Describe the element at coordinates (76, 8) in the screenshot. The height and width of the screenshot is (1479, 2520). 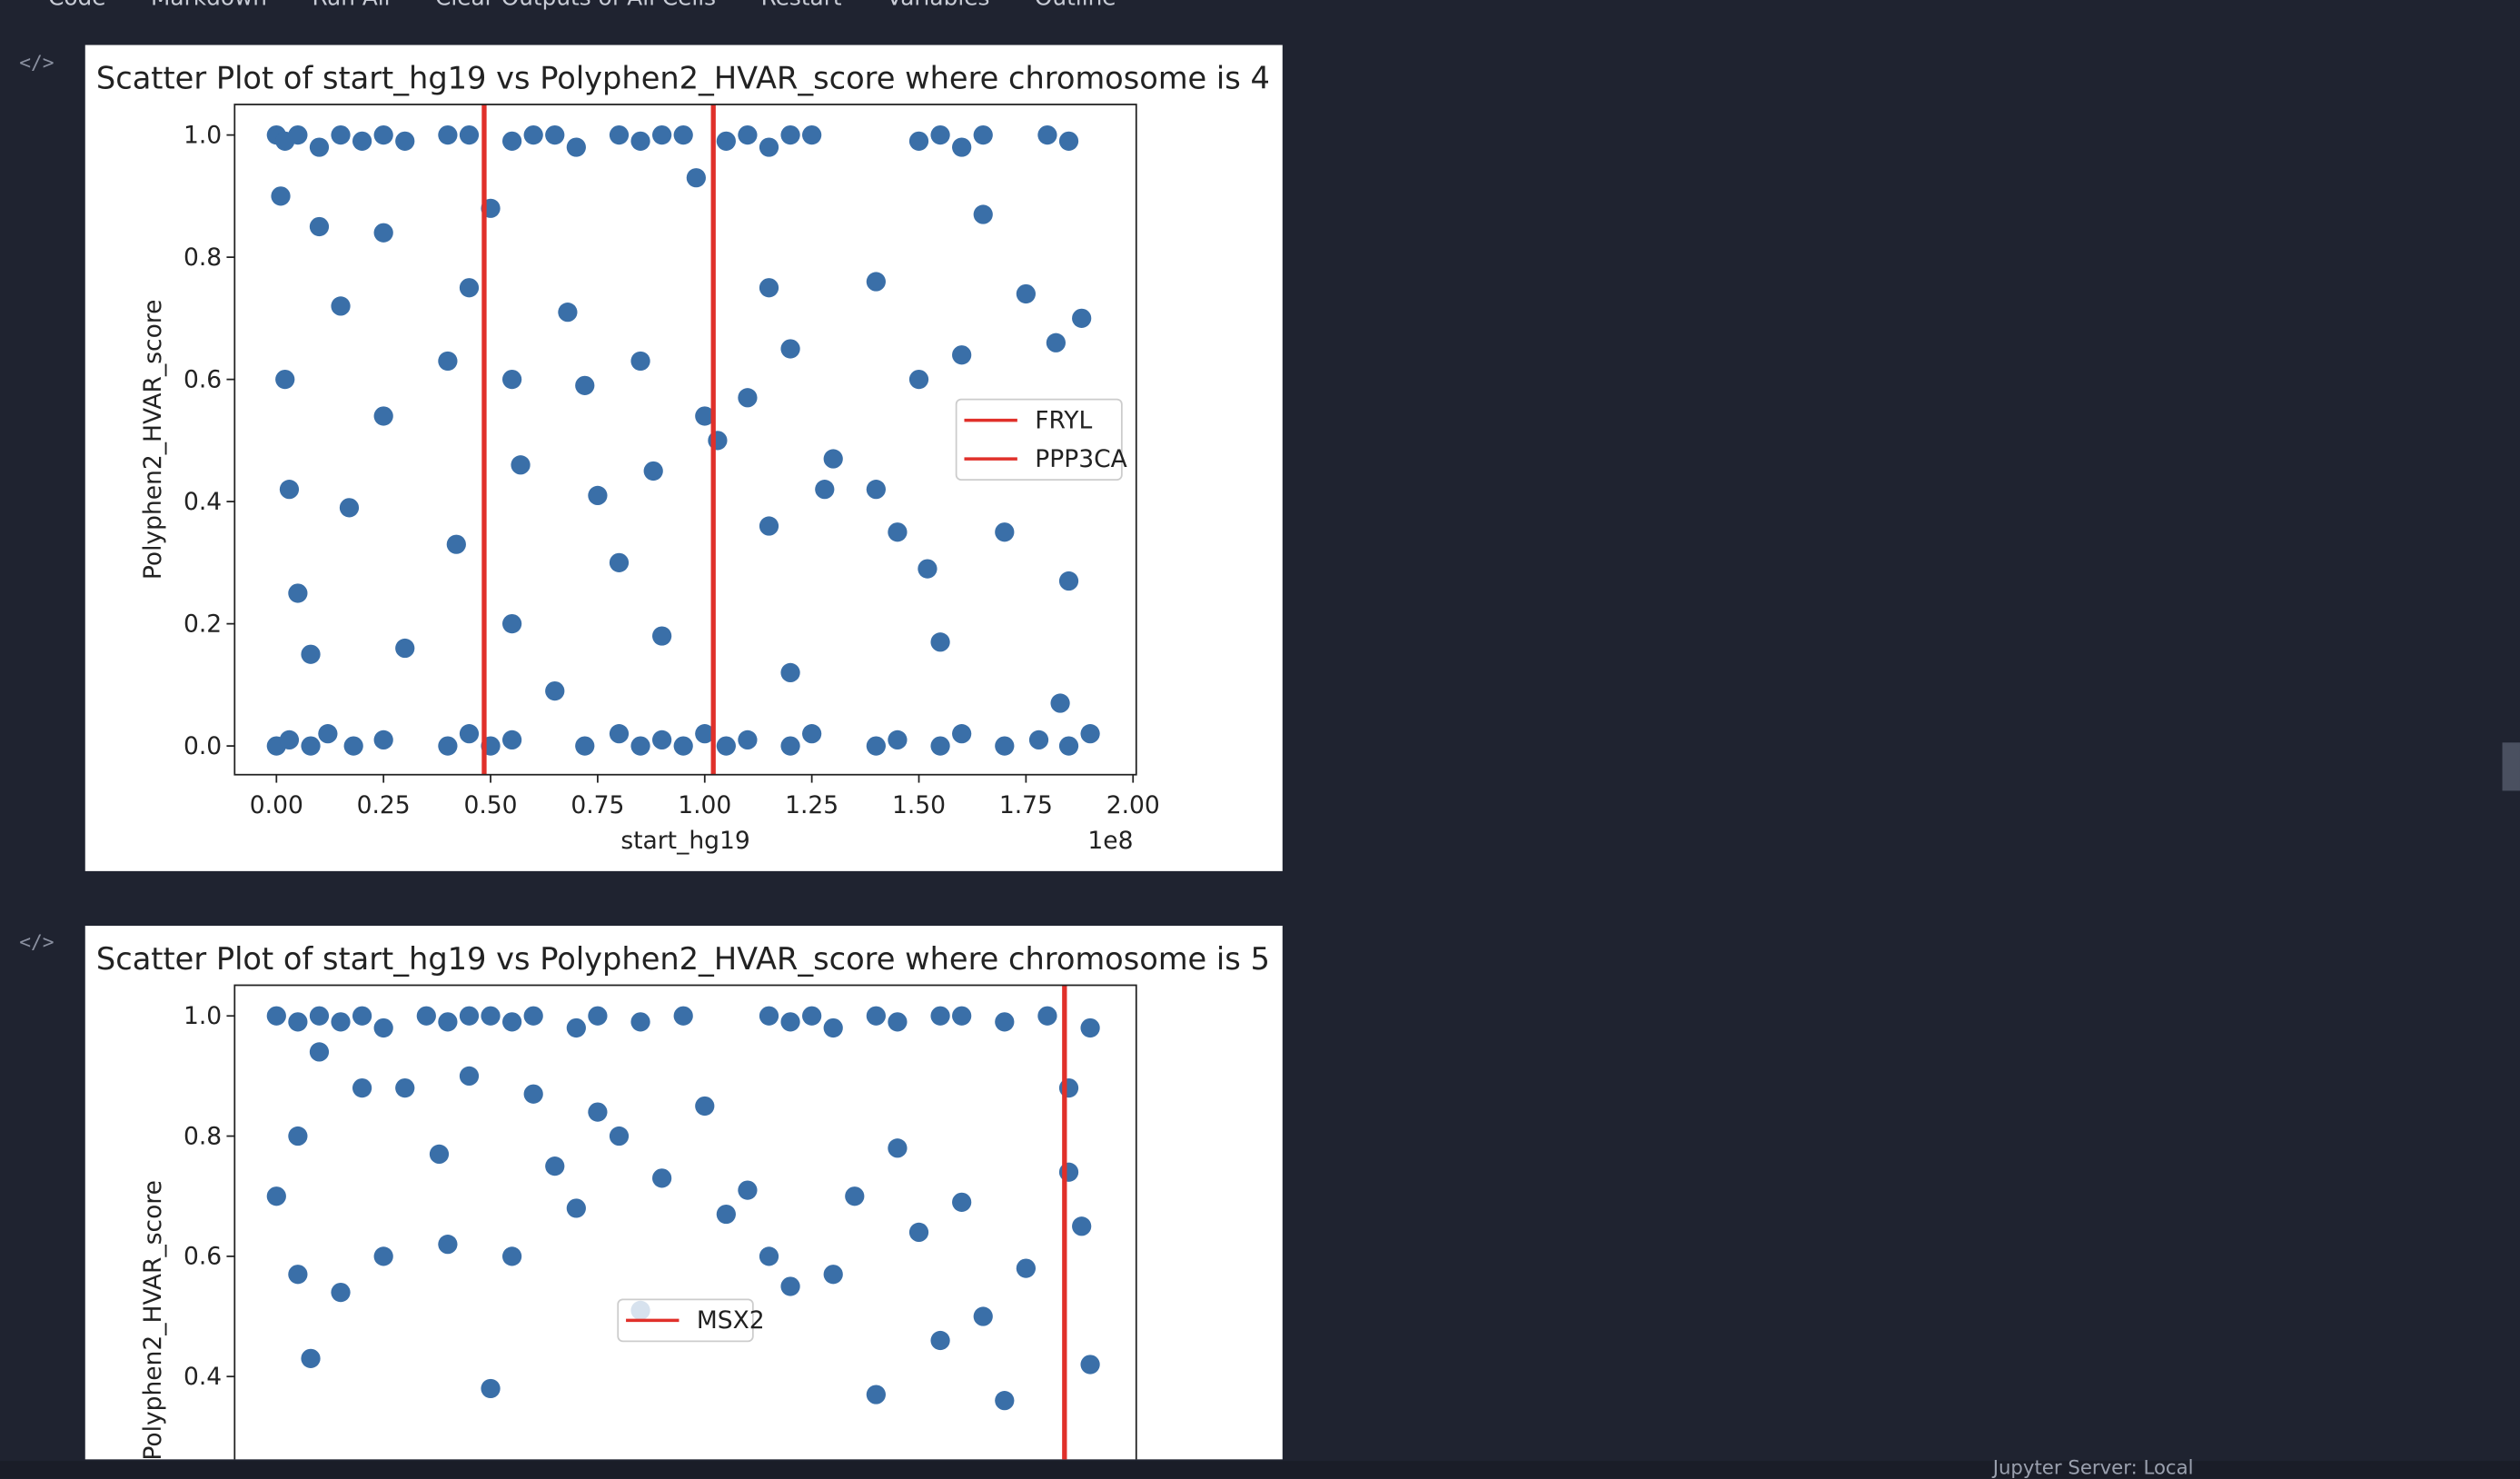
I see `toolbar-item: Code` at that location.